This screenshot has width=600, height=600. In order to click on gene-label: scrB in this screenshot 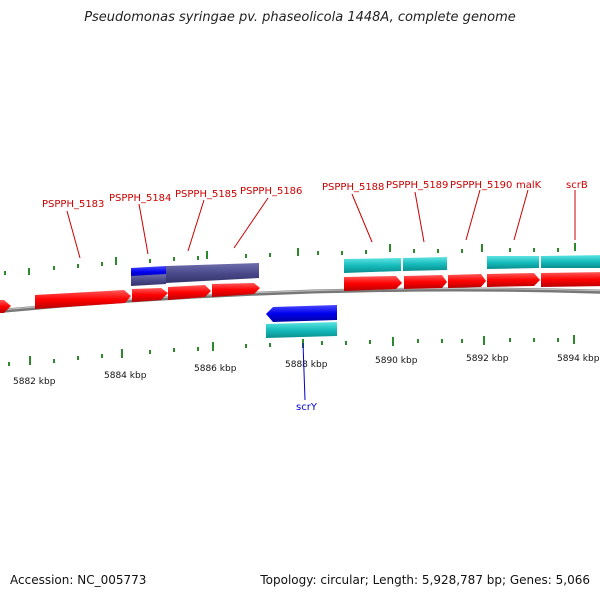, I will do `click(577, 185)`.